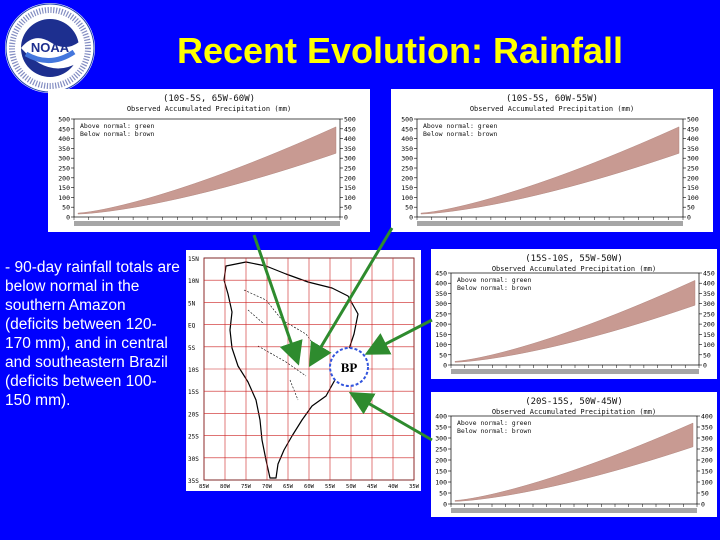 The image size is (720, 540). Describe the element at coordinates (552, 99) in the screenshot. I see `chart-region-label: (10S-5S, 60W-55W)` at that location.